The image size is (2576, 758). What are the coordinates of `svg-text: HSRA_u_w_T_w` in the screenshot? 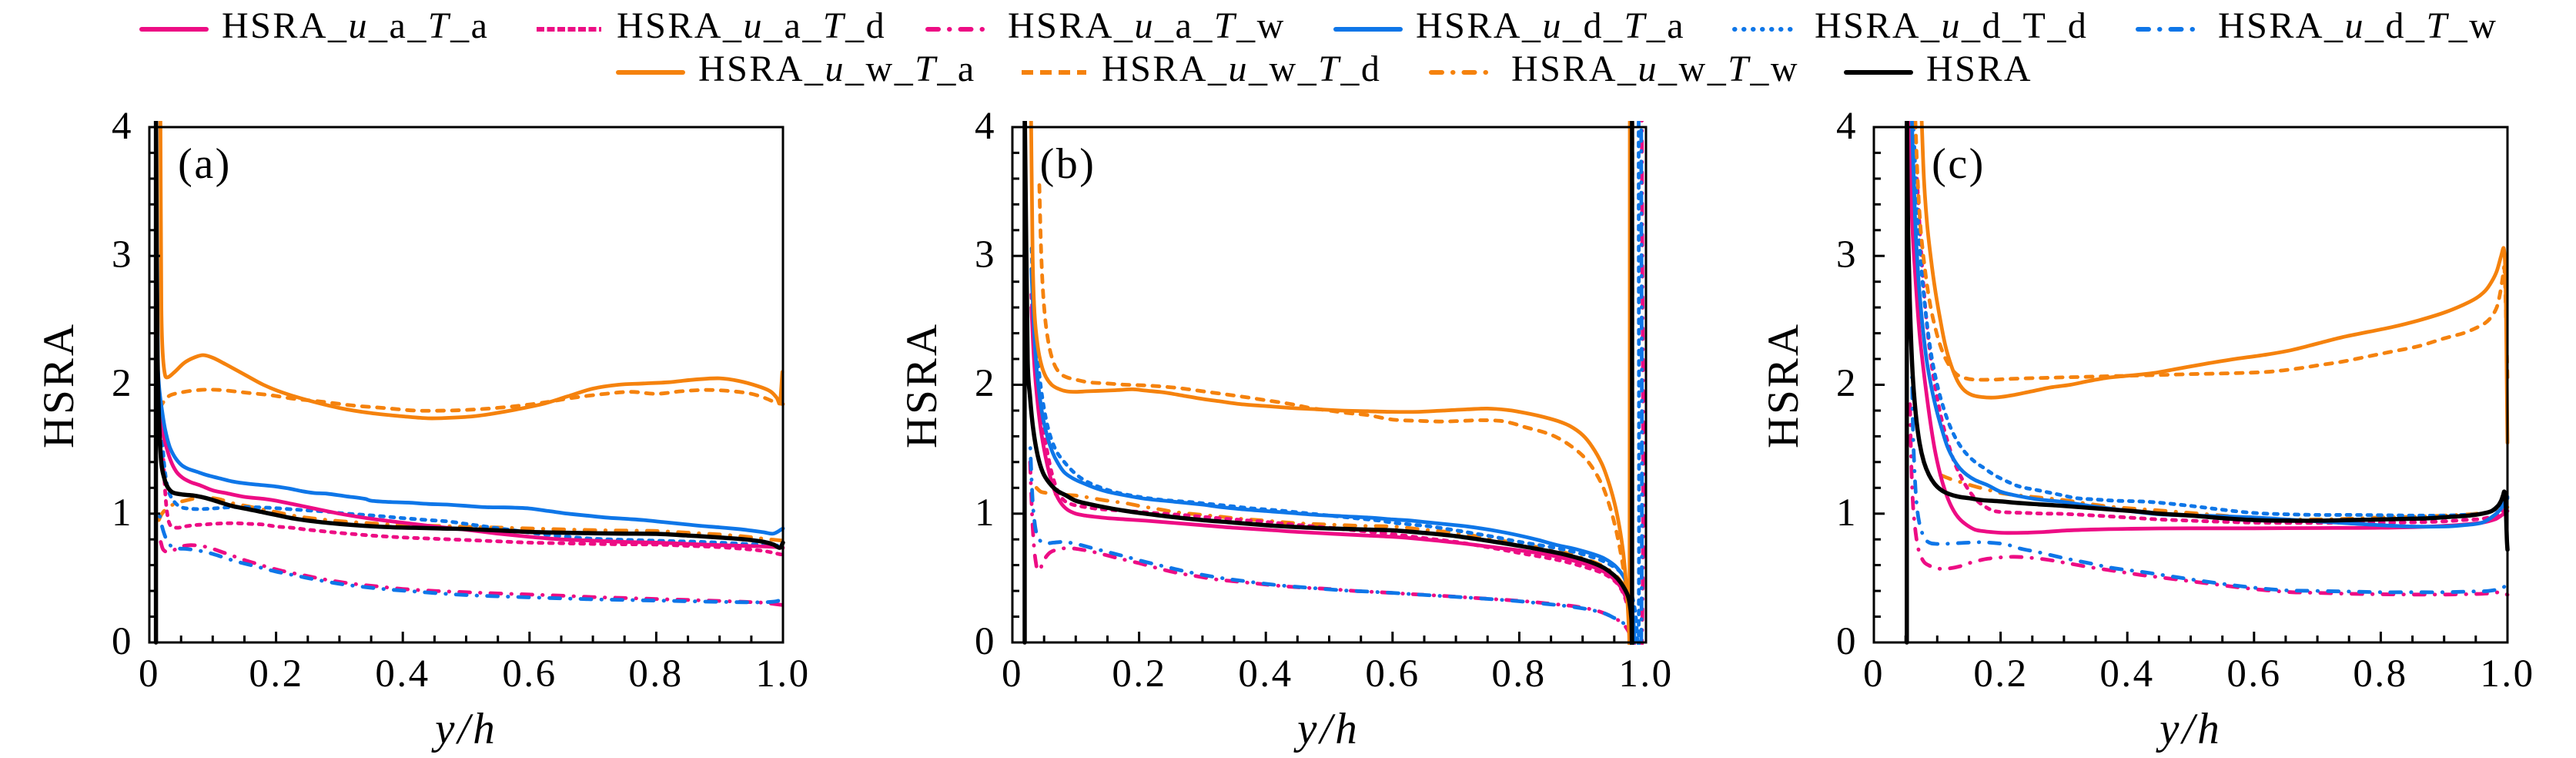 It's located at (1655, 69).